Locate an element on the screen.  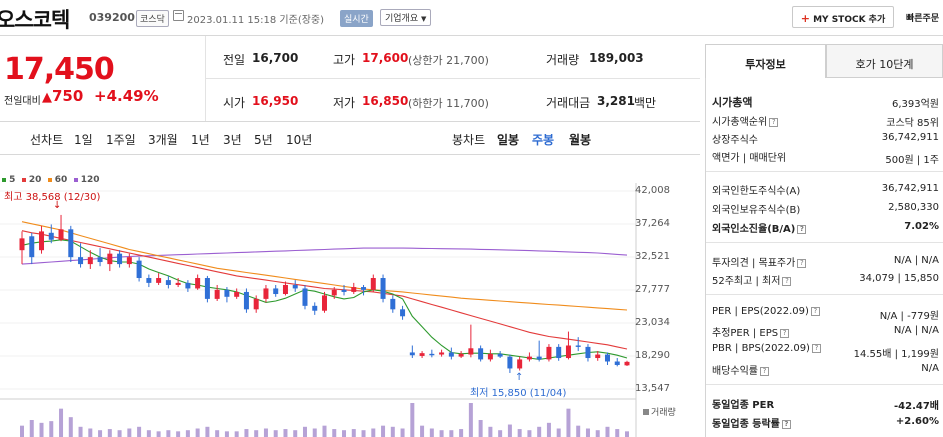
line-chart-label: 선차트 is located at coordinates (47, 140).